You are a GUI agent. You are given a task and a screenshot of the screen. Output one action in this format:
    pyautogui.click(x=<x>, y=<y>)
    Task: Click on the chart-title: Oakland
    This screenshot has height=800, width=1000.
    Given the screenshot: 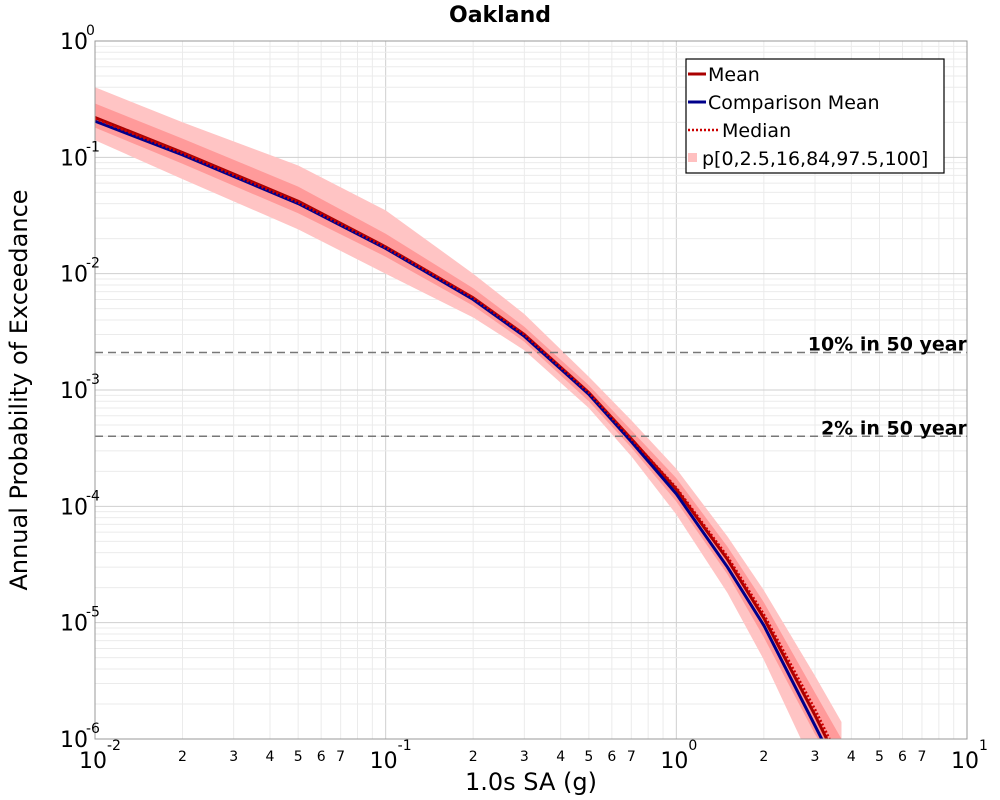 What is the action you would take?
    pyautogui.click(x=500, y=15)
    